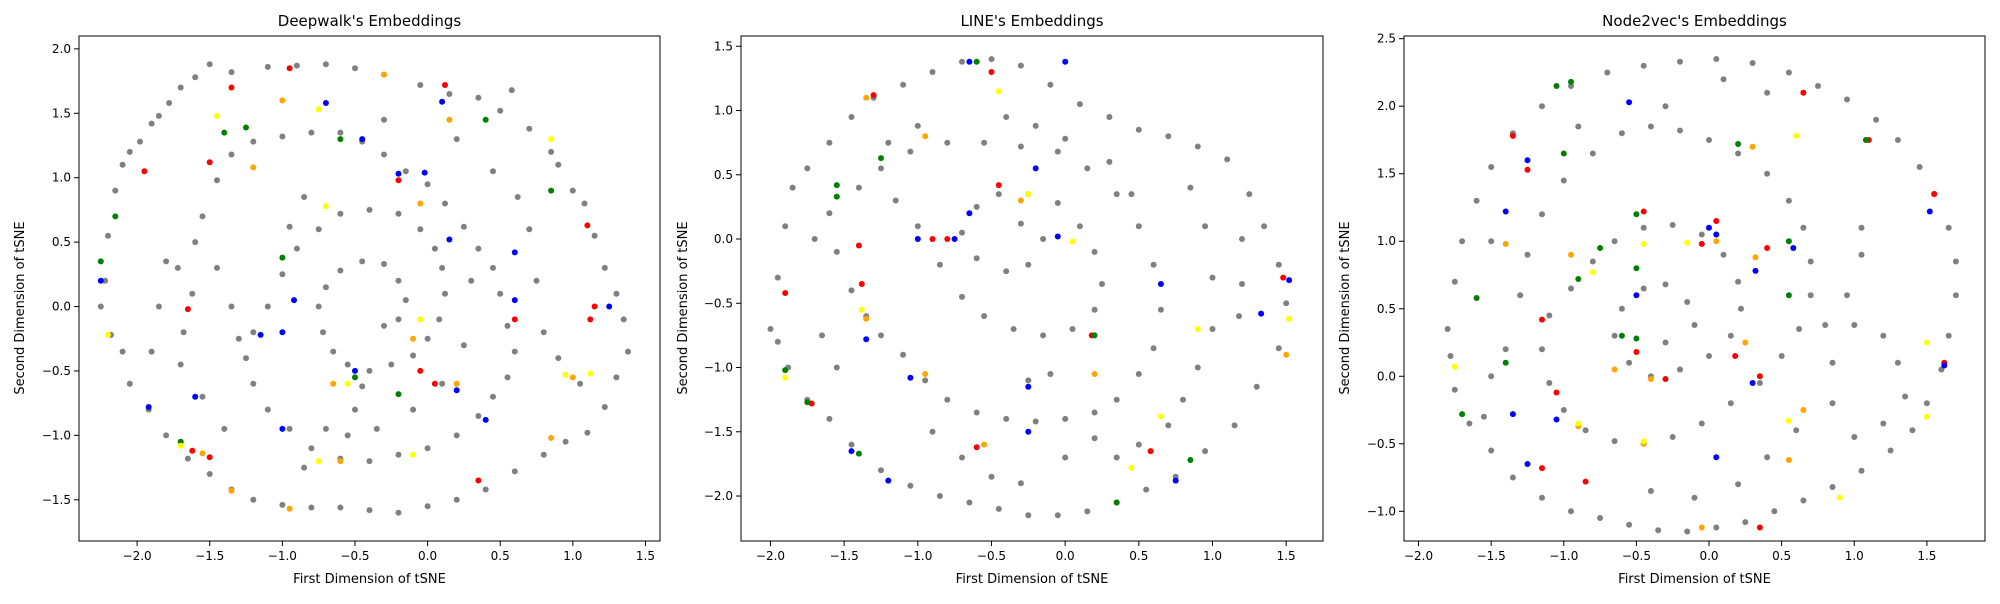 This screenshot has width=2000, height=604. What do you see at coordinates (370, 21) in the screenshot?
I see `chart-title: Deepwalk's Embeddings` at bounding box center [370, 21].